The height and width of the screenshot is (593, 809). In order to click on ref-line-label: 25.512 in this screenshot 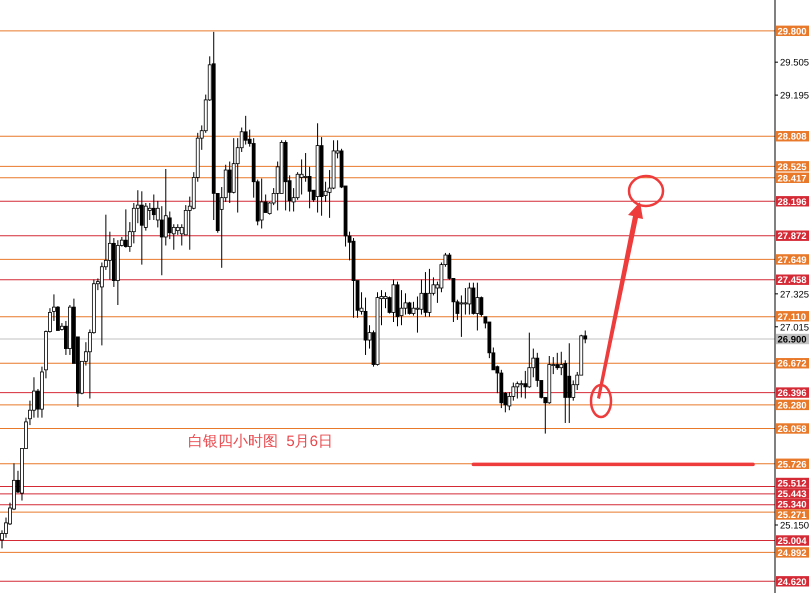, I will do `click(792, 484)`.